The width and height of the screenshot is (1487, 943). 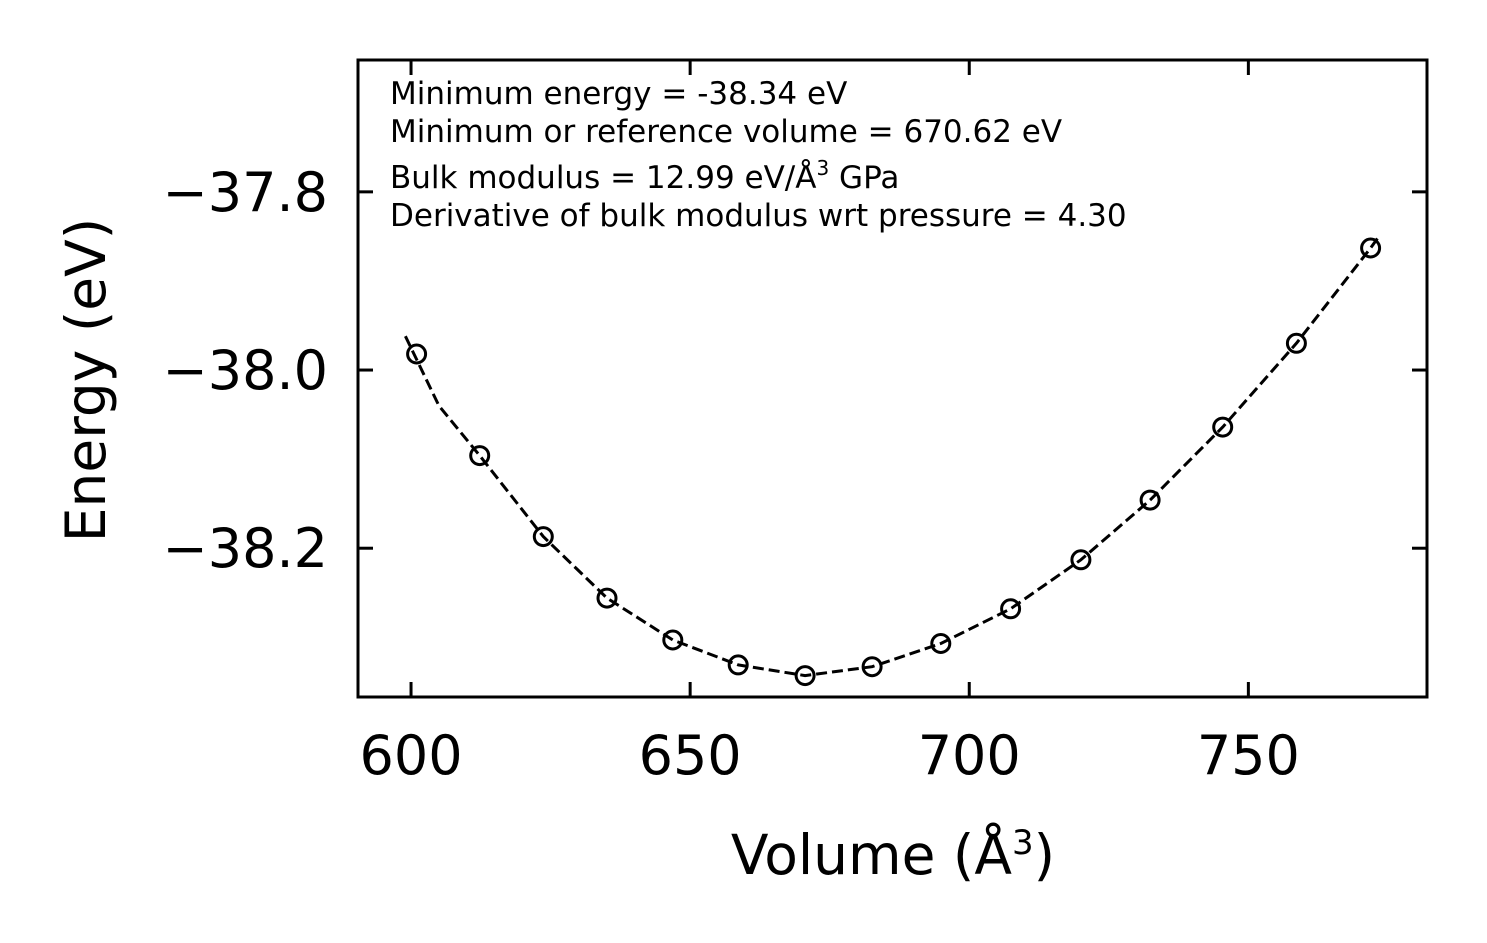 I want to click on y-tick-label: −37.8, so click(x=245, y=192).